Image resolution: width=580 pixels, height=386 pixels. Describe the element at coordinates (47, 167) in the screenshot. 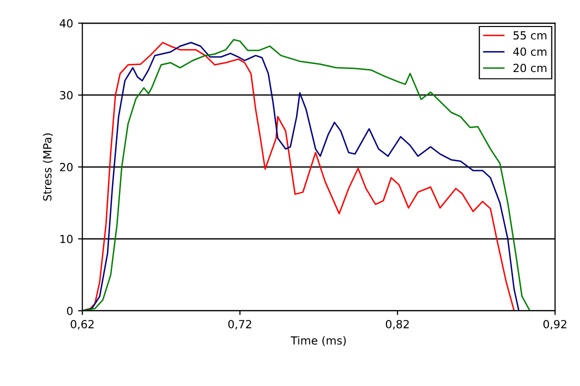

I see `y-axis-title: Stress (MPa)` at that location.